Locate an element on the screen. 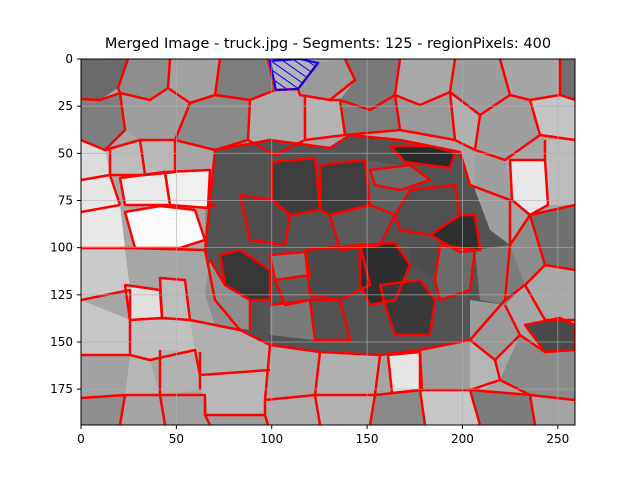 The image size is (640, 480). y-tick-label: 175 is located at coordinates (61, 389).